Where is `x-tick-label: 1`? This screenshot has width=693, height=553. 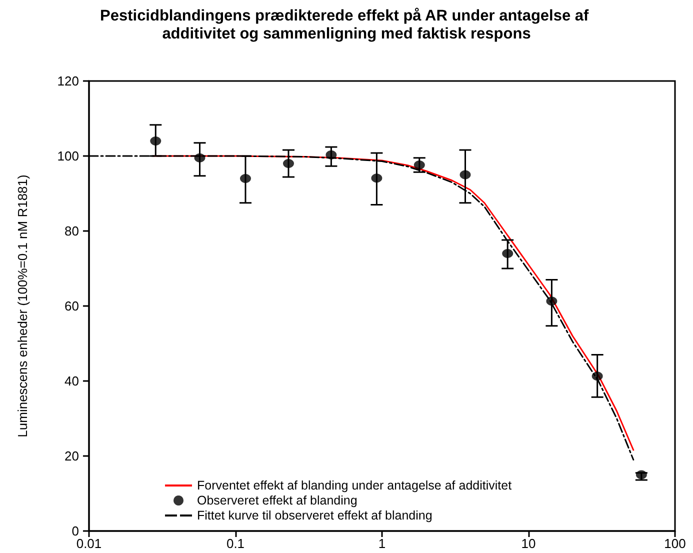 x-tick-label: 1 is located at coordinates (382, 543).